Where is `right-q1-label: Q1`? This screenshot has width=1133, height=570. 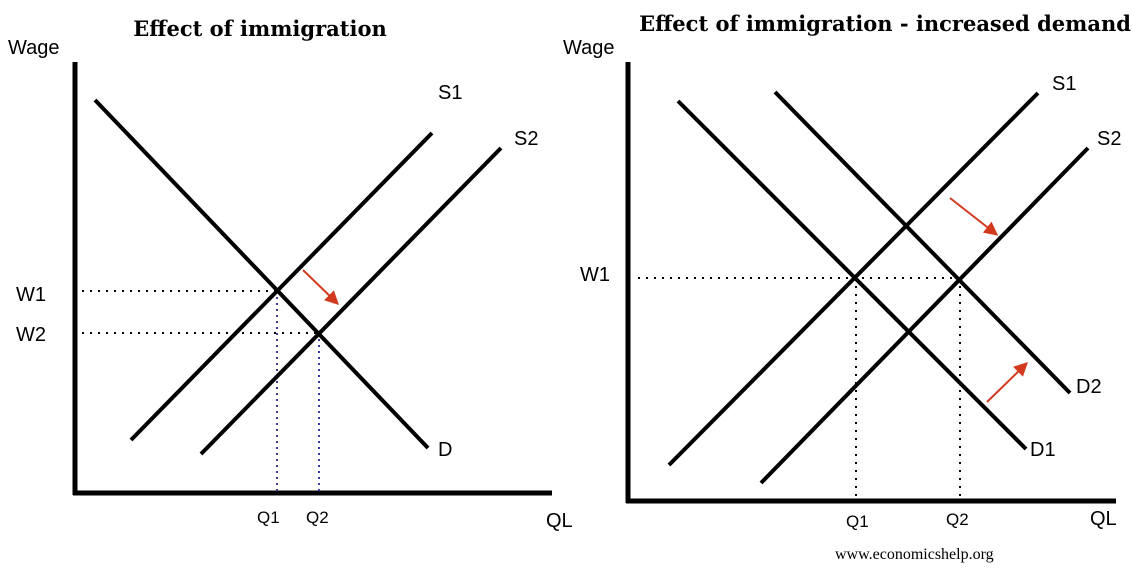 right-q1-label: Q1 is located at coordinates (857, 521).